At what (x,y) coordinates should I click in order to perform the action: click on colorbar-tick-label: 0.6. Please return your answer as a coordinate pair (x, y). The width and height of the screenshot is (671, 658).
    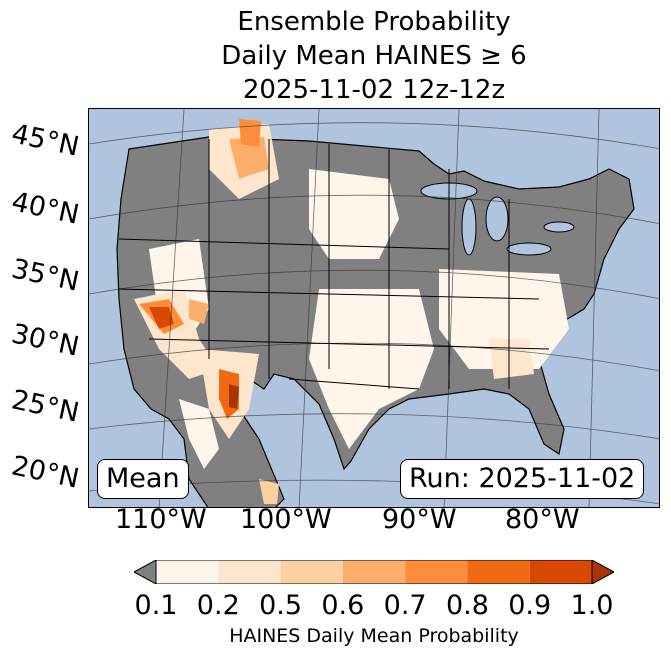
    Looking at the image, I should click on (343, 605).